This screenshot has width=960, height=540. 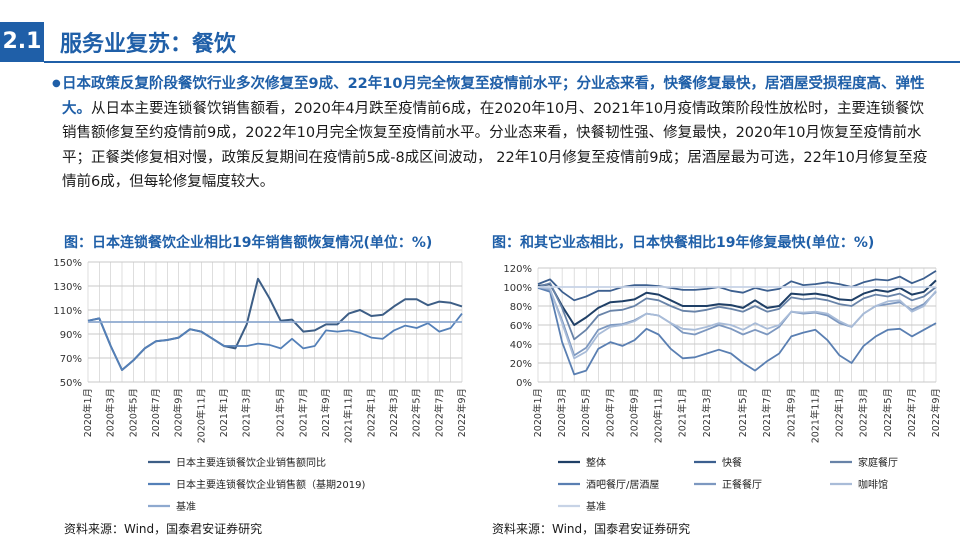 What do you see at coordinates (251, 462) in the screenshot?
I see `legend-label: 日本主要连锁餐饮企业销售额同比` at bounding box center [251, 462].